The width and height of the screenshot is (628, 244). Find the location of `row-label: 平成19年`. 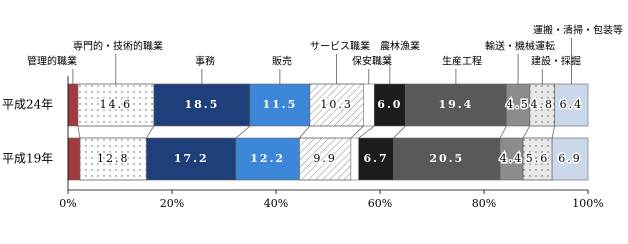

row-label: 平成19年 is located at coordinates (27, 159).